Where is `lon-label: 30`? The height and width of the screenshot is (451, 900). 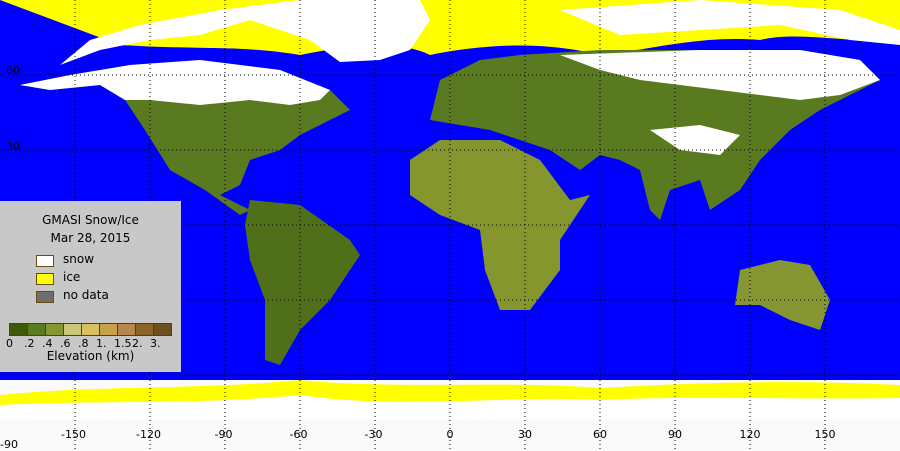 lon-label: 30 is located at coordinates (525, 434).